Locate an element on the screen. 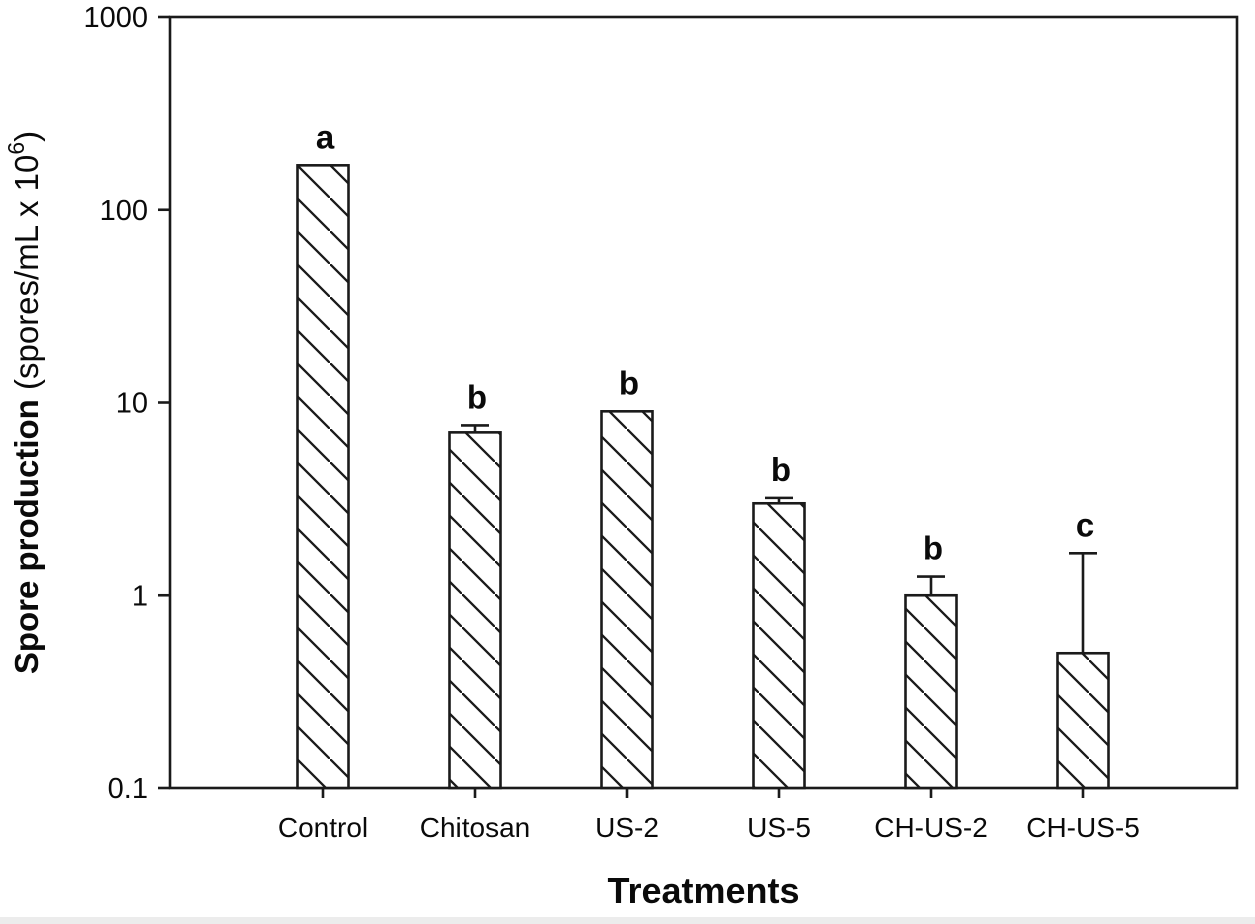  bottom-border-strip is located at coordinates (627, 920).